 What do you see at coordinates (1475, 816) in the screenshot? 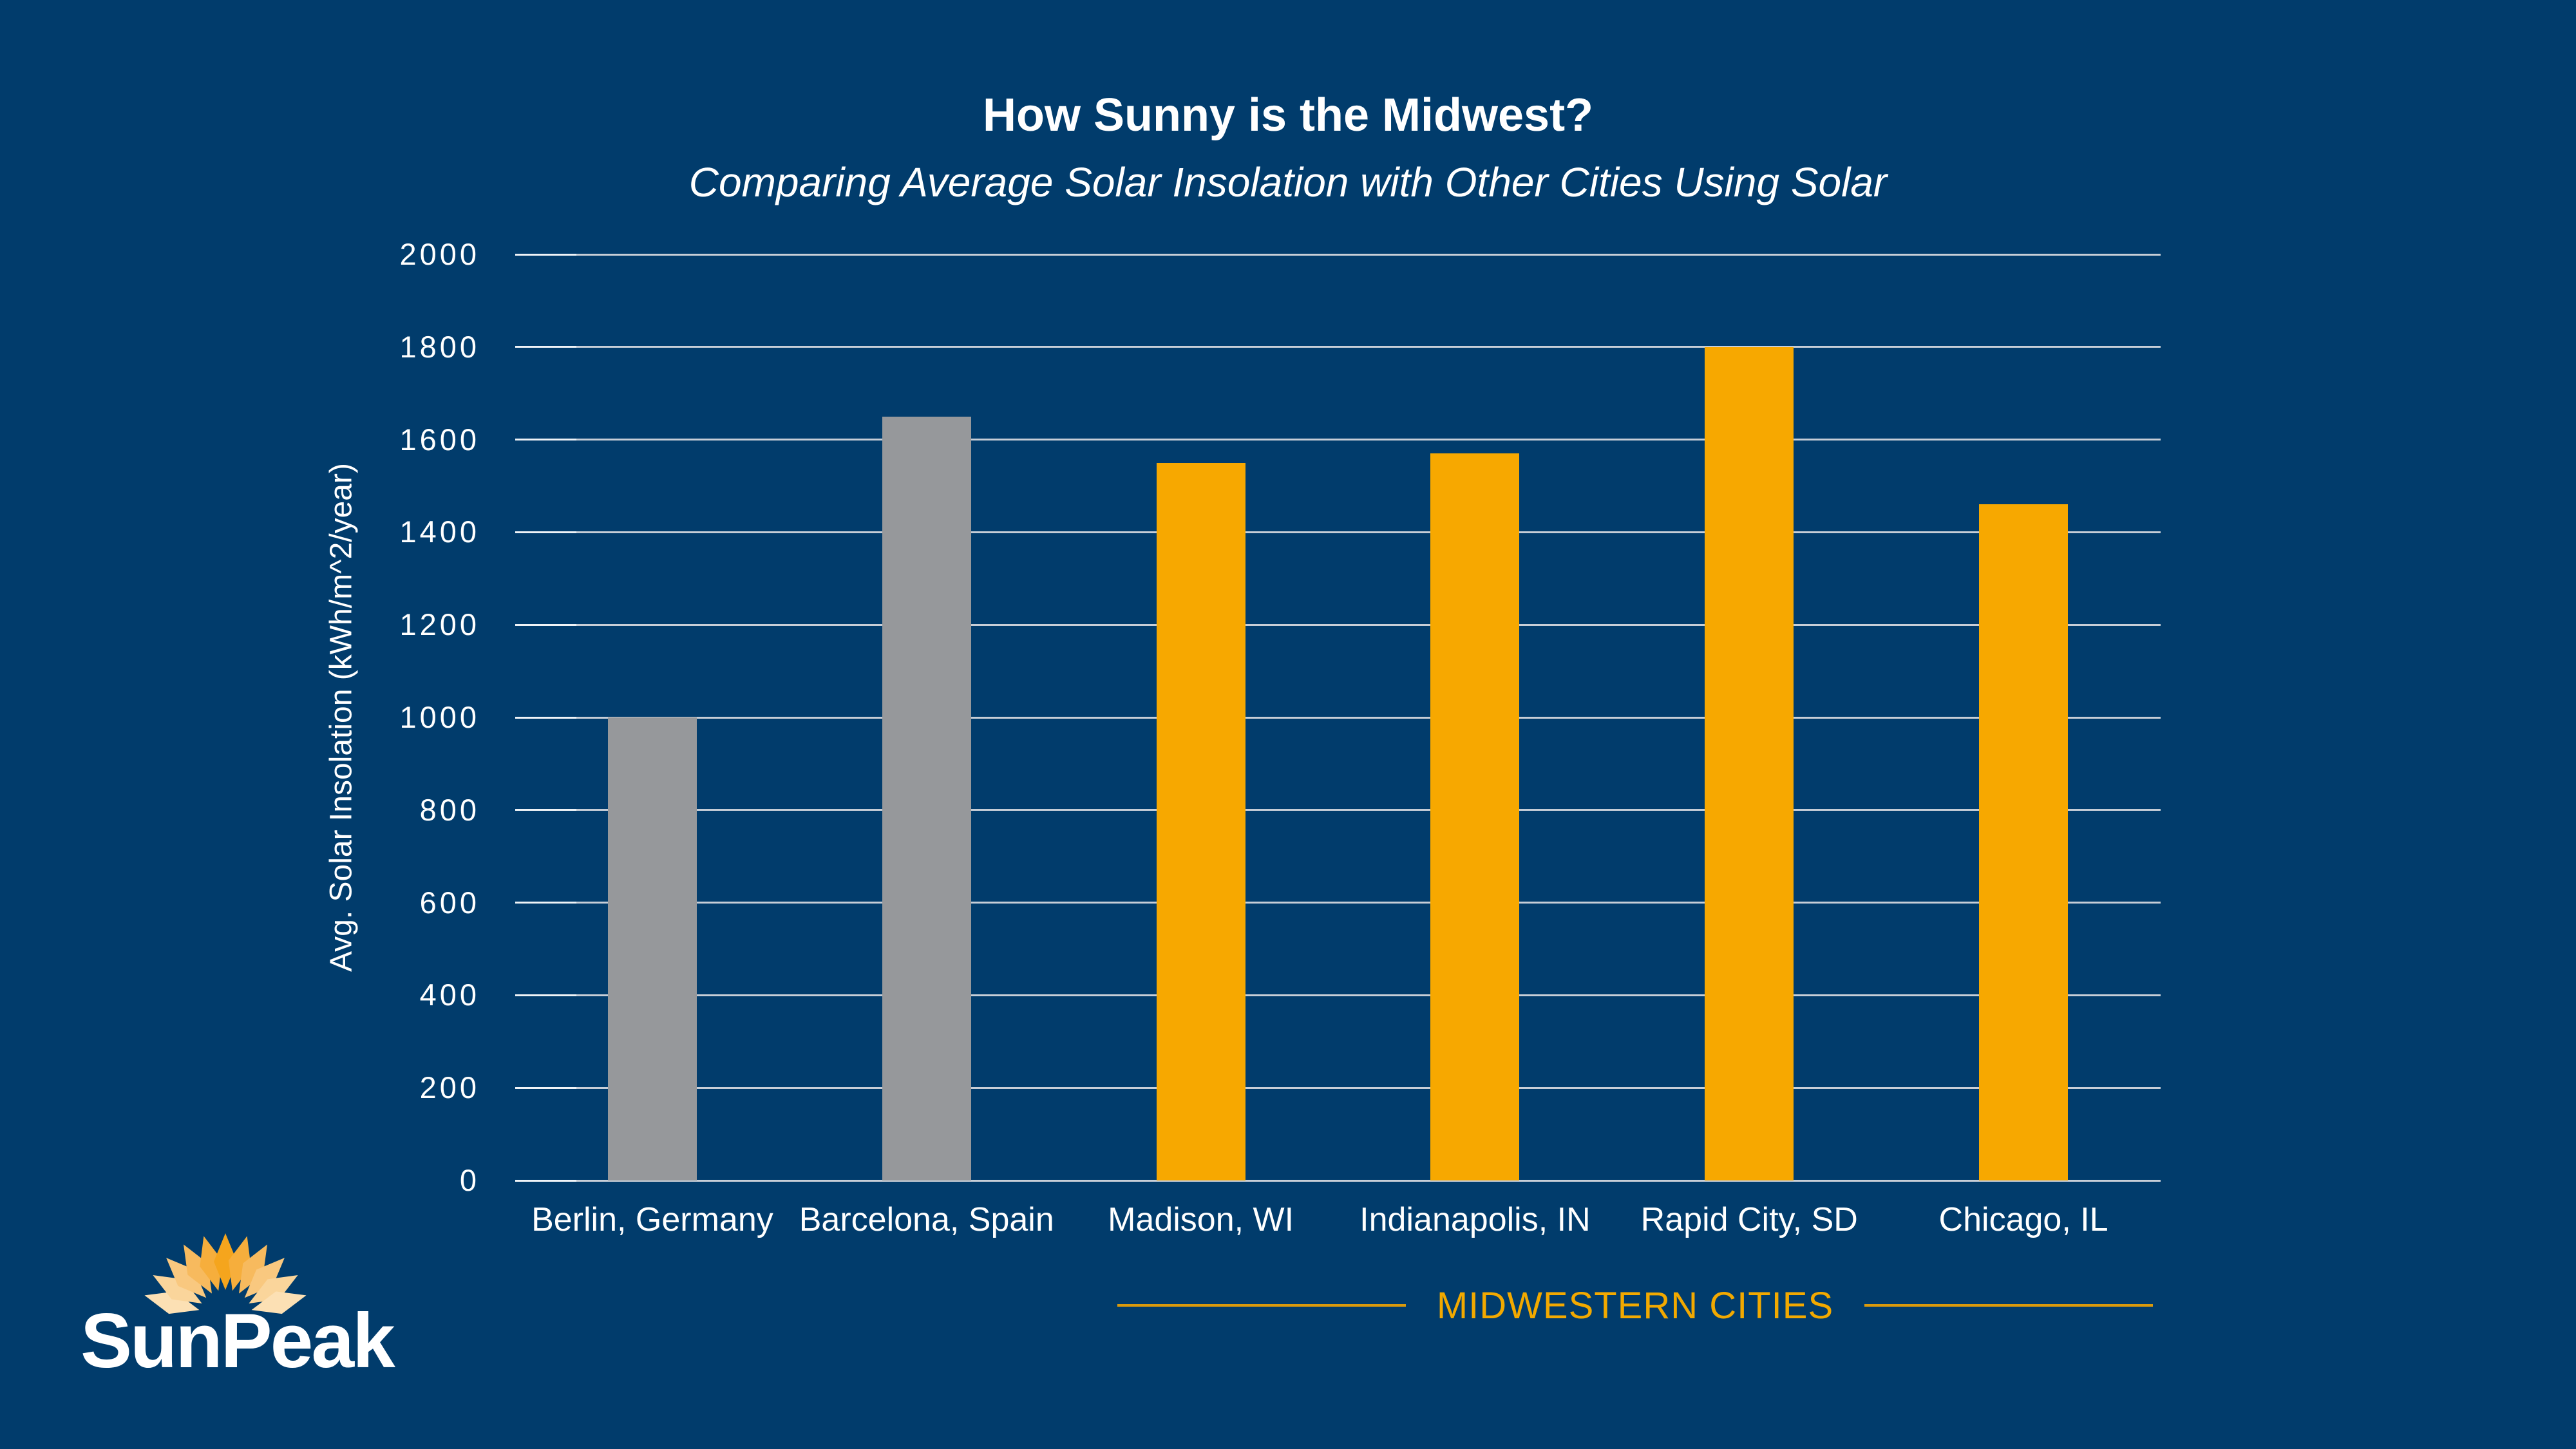
I see `bar-indianapolis-in` at bounding box center [1475, 816].